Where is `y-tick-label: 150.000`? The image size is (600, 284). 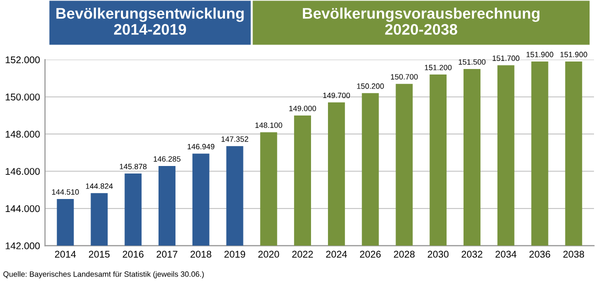
y-tick-label: 150.000 is located at coordinates (23, 97).